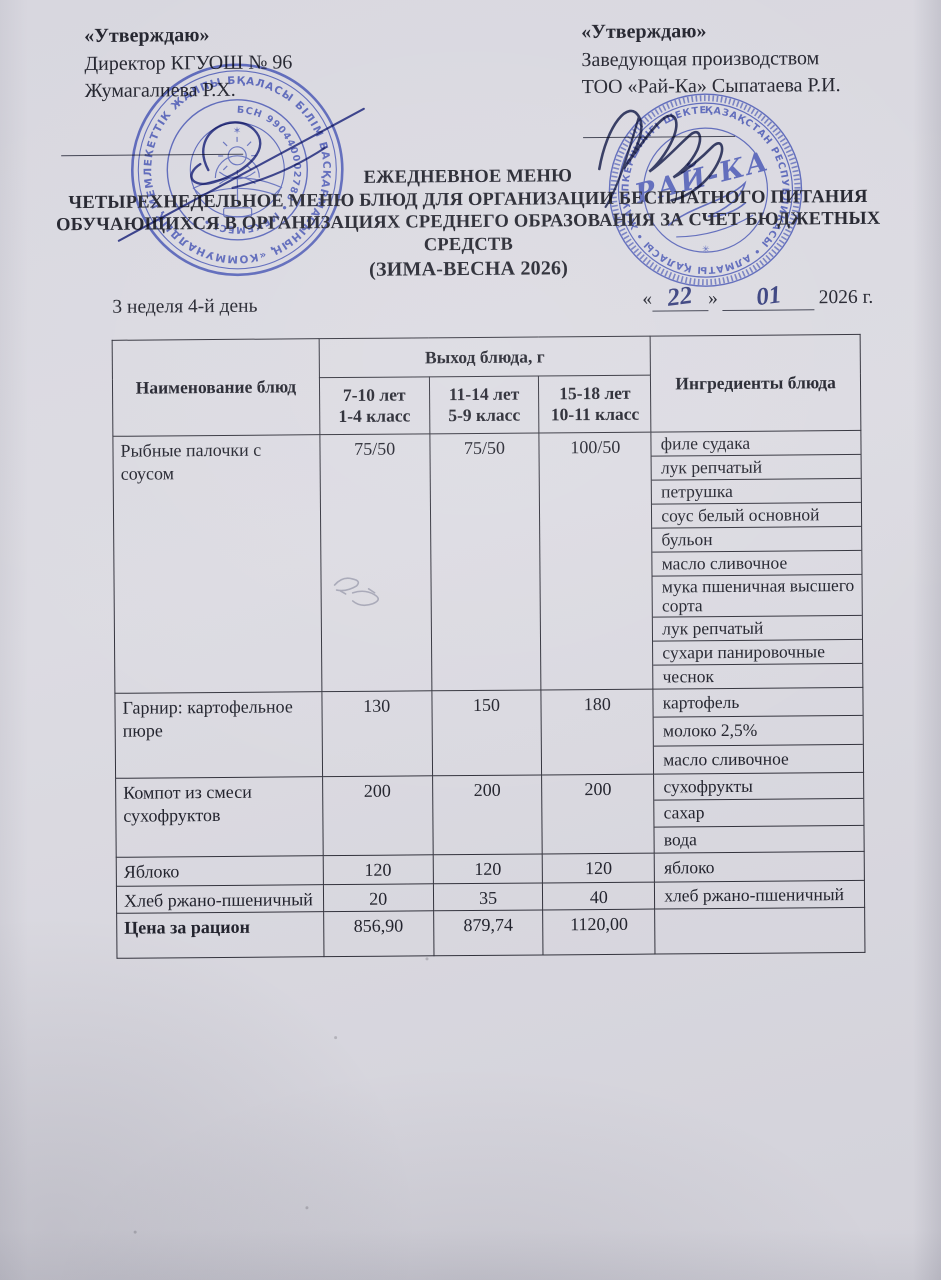 The height and width of the screenshot is (1280, 941). What do you see at coordinates (757, 515) in the screenshot?
I see `ingredient-item: соус белый основной` at bounding box center [757, 515].